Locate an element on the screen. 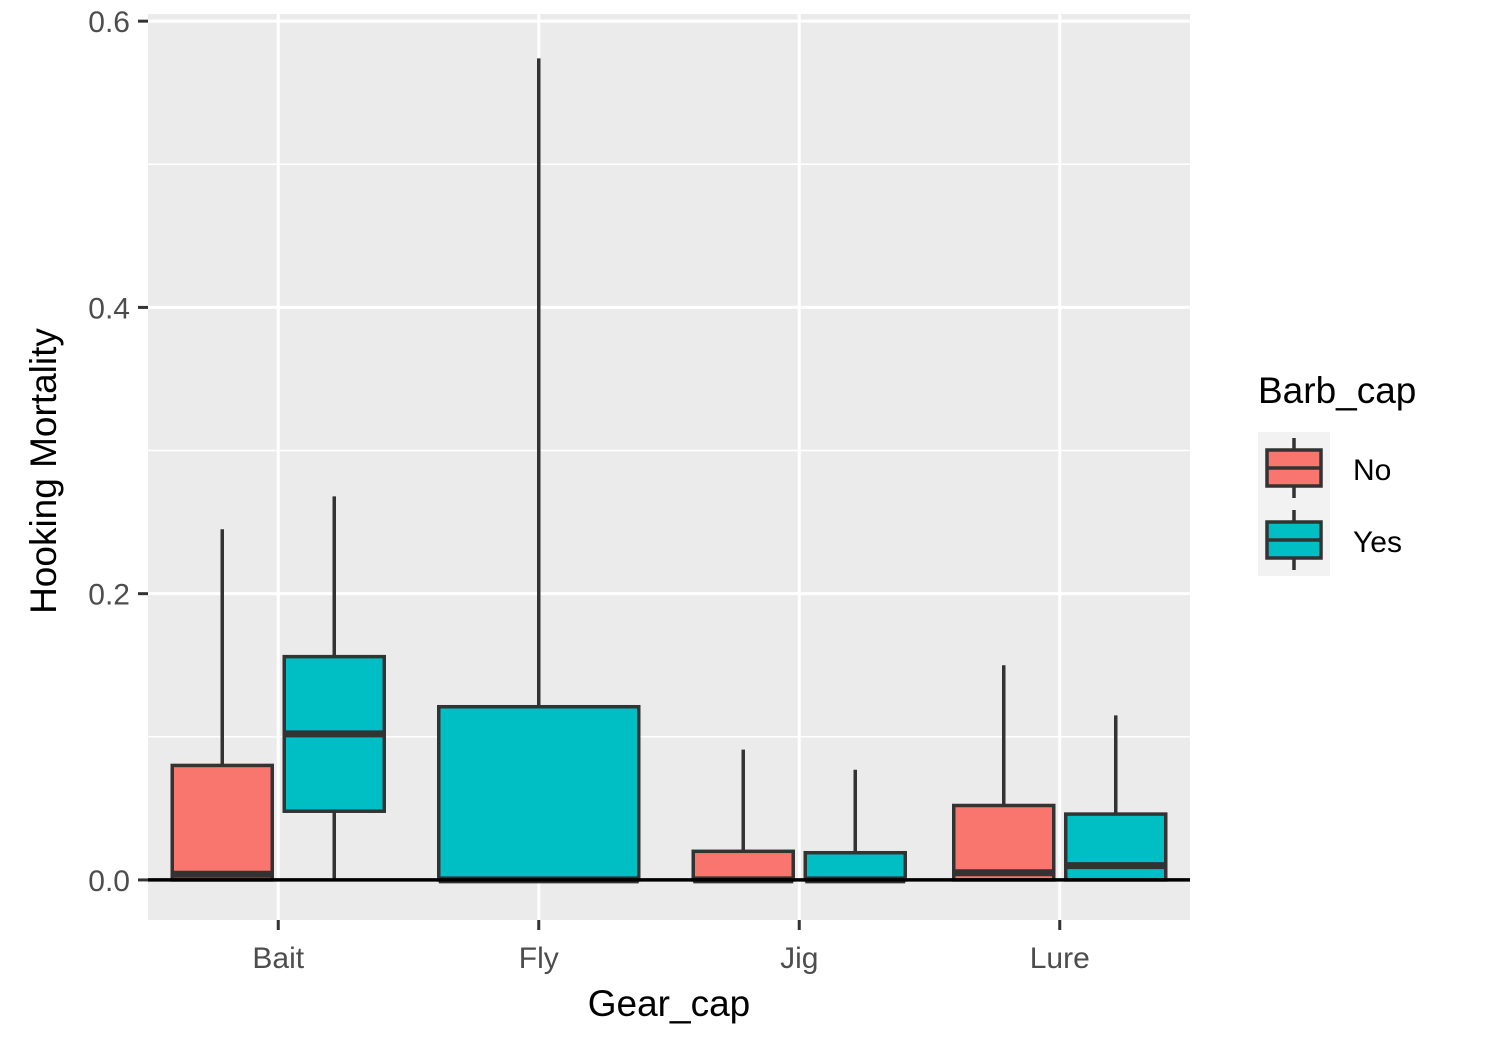 This screenshot has height=1050, width=1500. legend-key-no is located at coordinates (1294, 468).